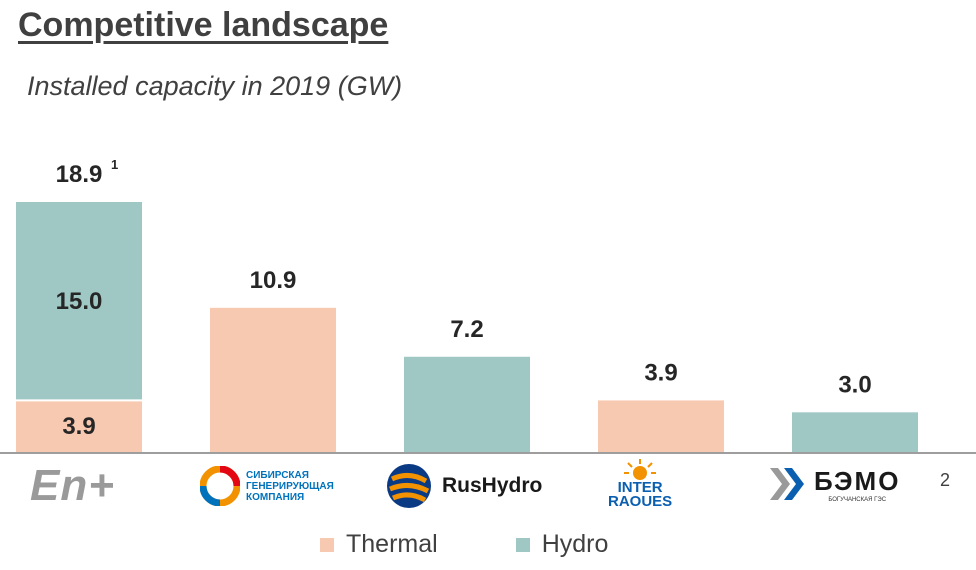 The width and height of the screenshot is (976, 570). Describe the element at coordinates (275, 497) in the screenshot. I see `sgk-logo-line3: КОМПАНИЯ` at that location.